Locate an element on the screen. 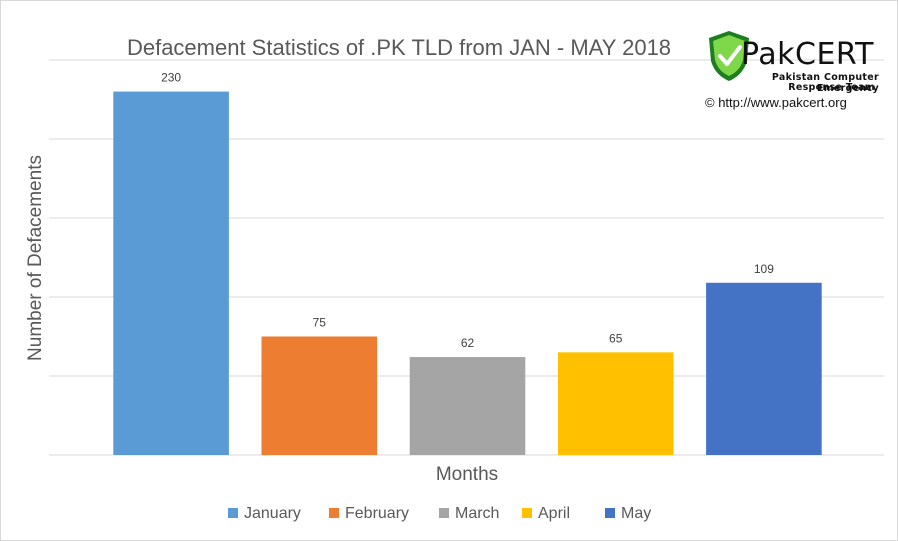 The width and height of the screenshot is (898, 541). legend-swatch-april is located at coordinates (527, 513).